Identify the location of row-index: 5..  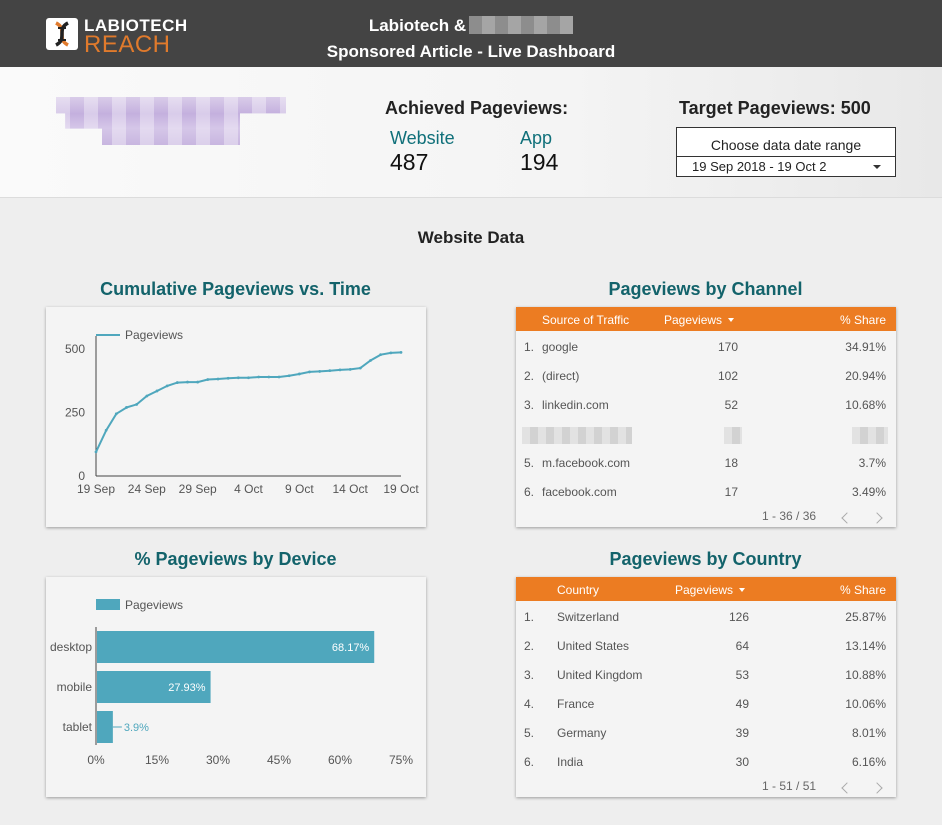
(529, 463).